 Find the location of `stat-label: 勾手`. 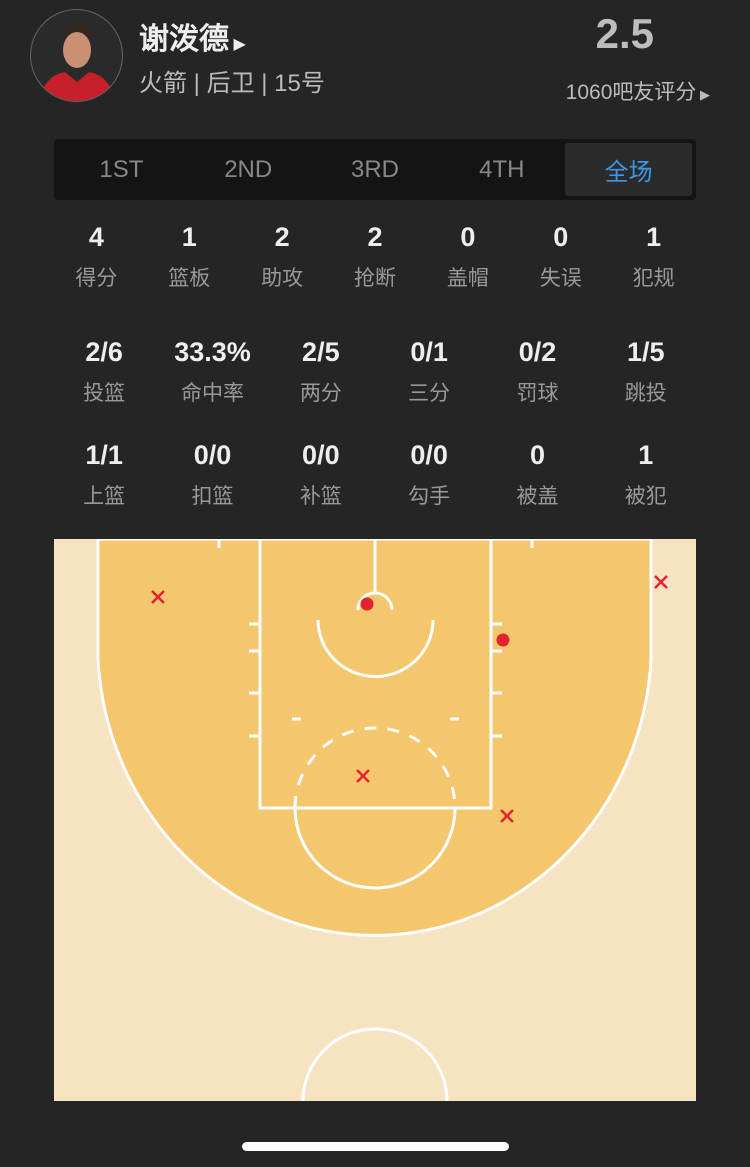

stat-label: 勾手 is located at coordinates (429, 496).